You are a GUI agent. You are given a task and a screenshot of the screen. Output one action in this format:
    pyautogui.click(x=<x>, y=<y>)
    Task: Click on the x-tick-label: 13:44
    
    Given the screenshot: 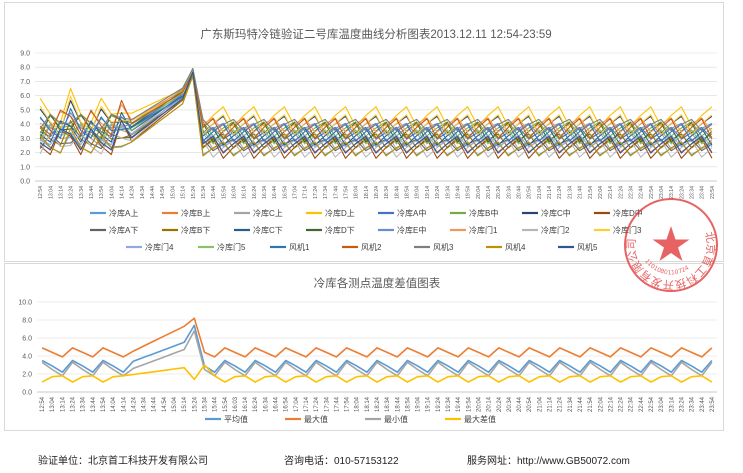 What is the action you would take?
    pyautogui.click(x=92, y=192)
    